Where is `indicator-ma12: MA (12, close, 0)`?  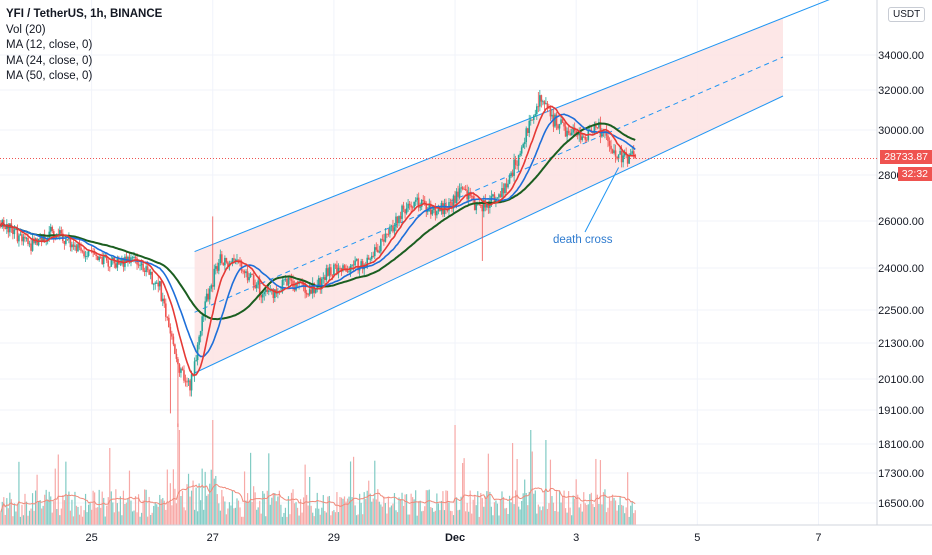 indicator-ma12: MA (12, close, 0) is located at coordinates (49, 45).